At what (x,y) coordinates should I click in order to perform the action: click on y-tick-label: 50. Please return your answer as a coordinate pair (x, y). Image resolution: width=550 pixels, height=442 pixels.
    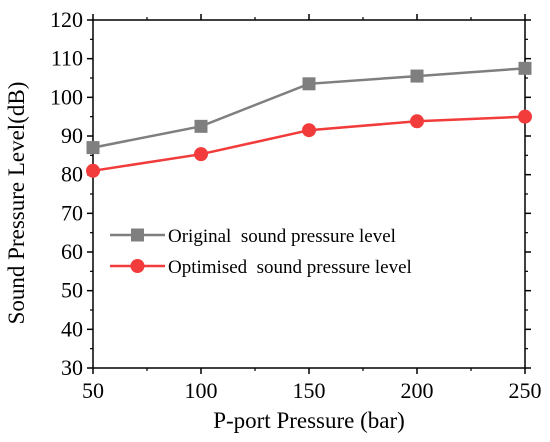
    Looking at the image, I should click on (72, 290).